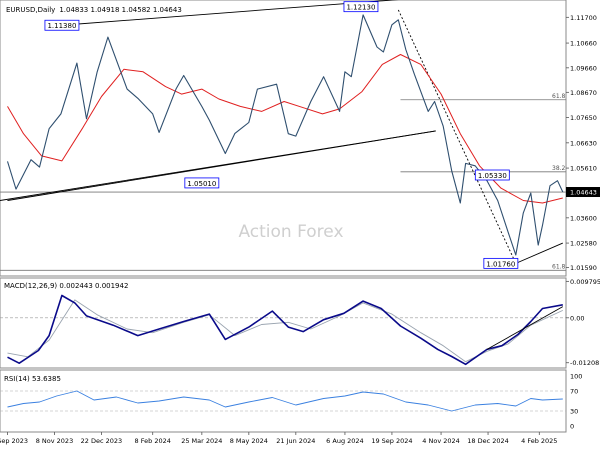  I want to click on rsi-panel: RSI(14) 53.6385 100 70 30 0, so click(291, 401).